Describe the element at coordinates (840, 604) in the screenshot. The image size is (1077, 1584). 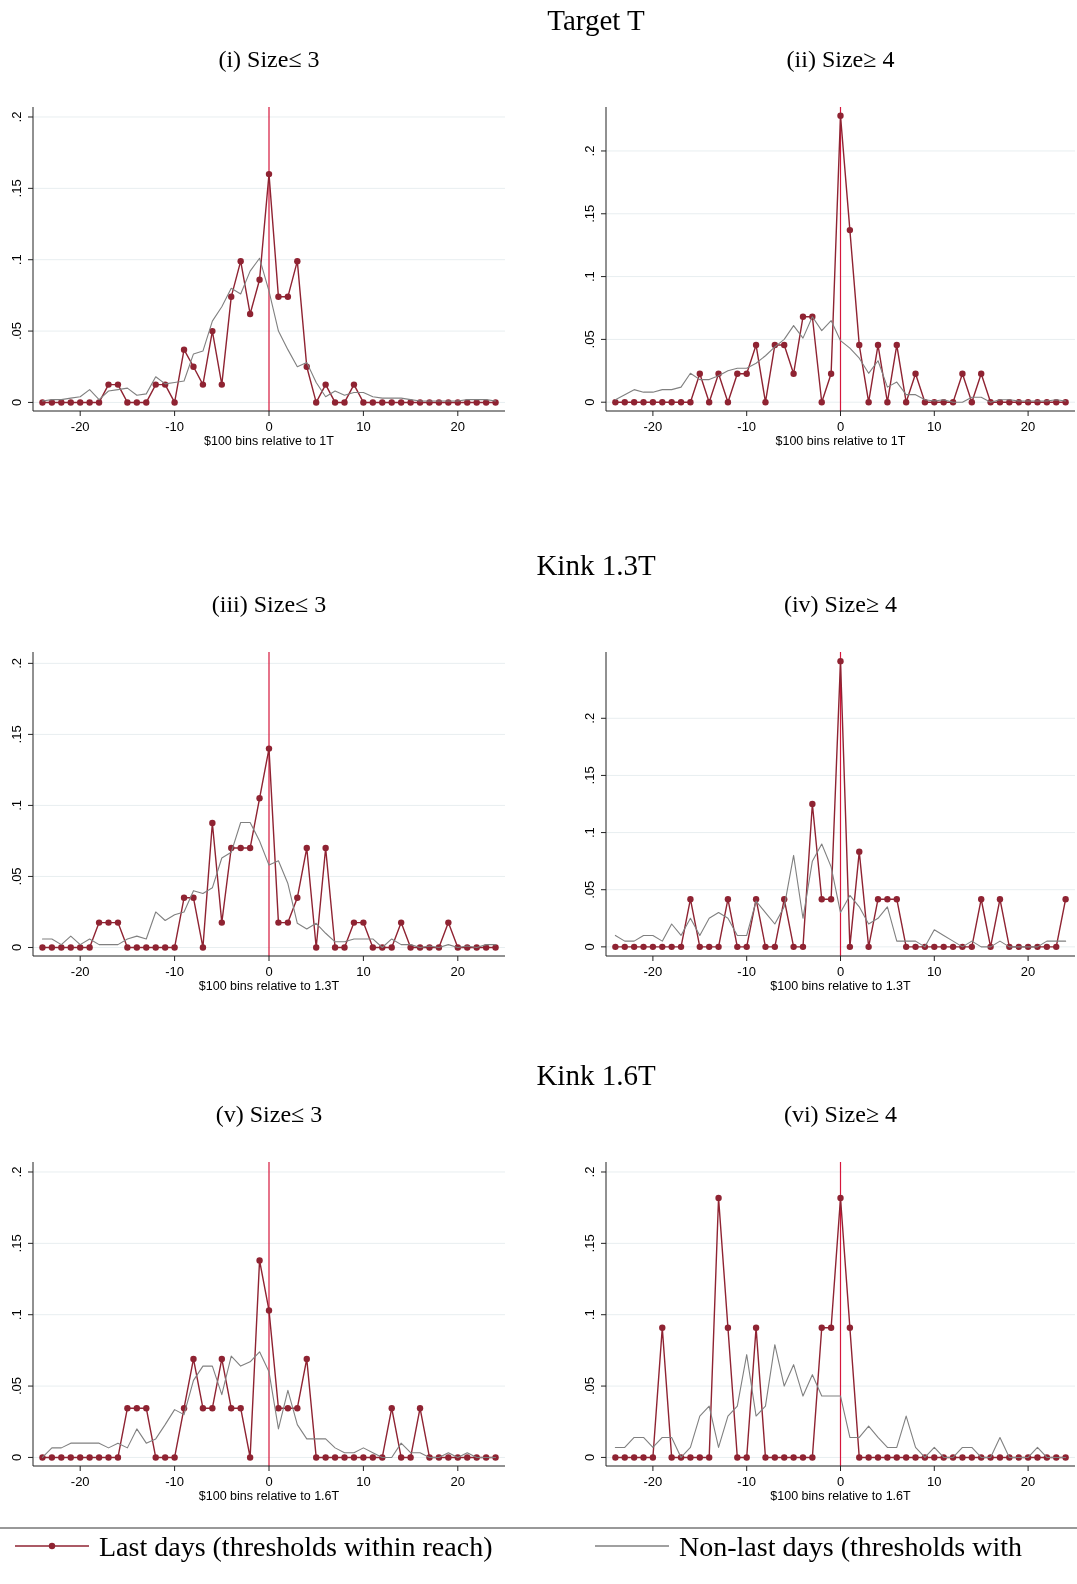
I see `chart-subtitle: (iv) Size≥ 4` at that location.